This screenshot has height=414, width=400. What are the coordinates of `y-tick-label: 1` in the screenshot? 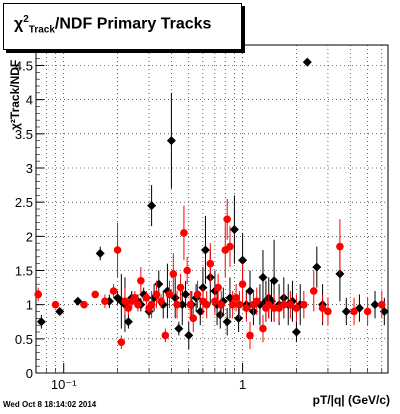 It's located at (29, 305).